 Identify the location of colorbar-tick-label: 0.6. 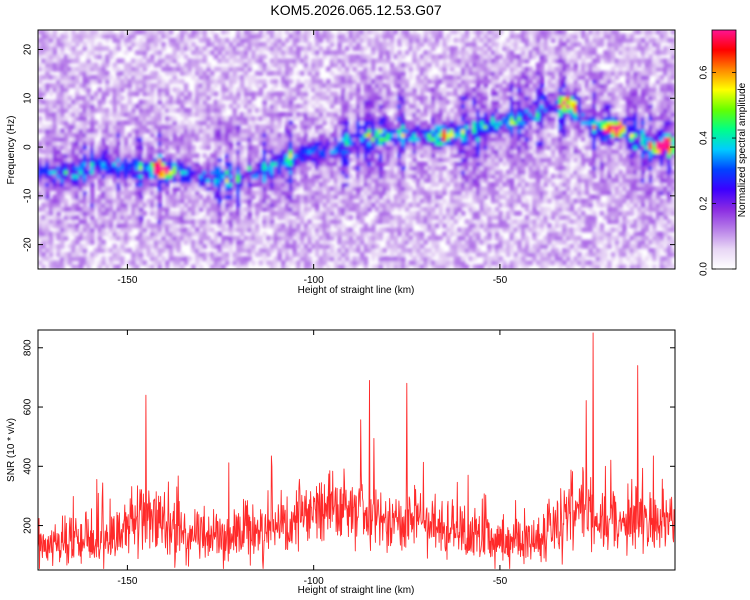
(704, 72).